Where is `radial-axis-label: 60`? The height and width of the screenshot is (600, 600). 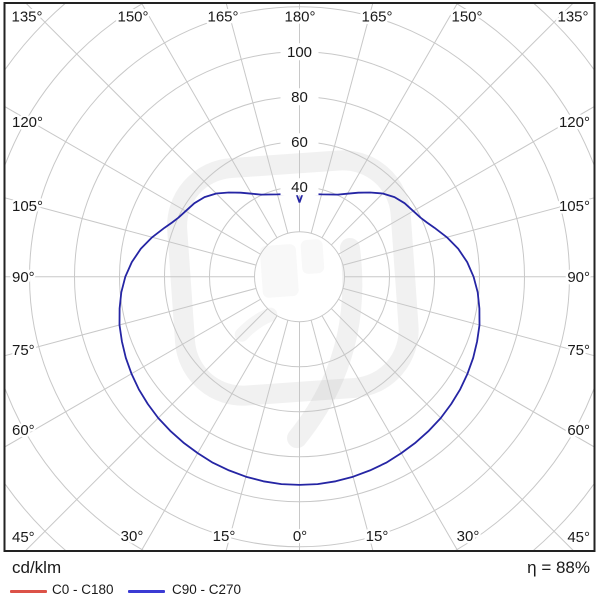 radial-axis-label: 60 is located at coordinates (299, 142).